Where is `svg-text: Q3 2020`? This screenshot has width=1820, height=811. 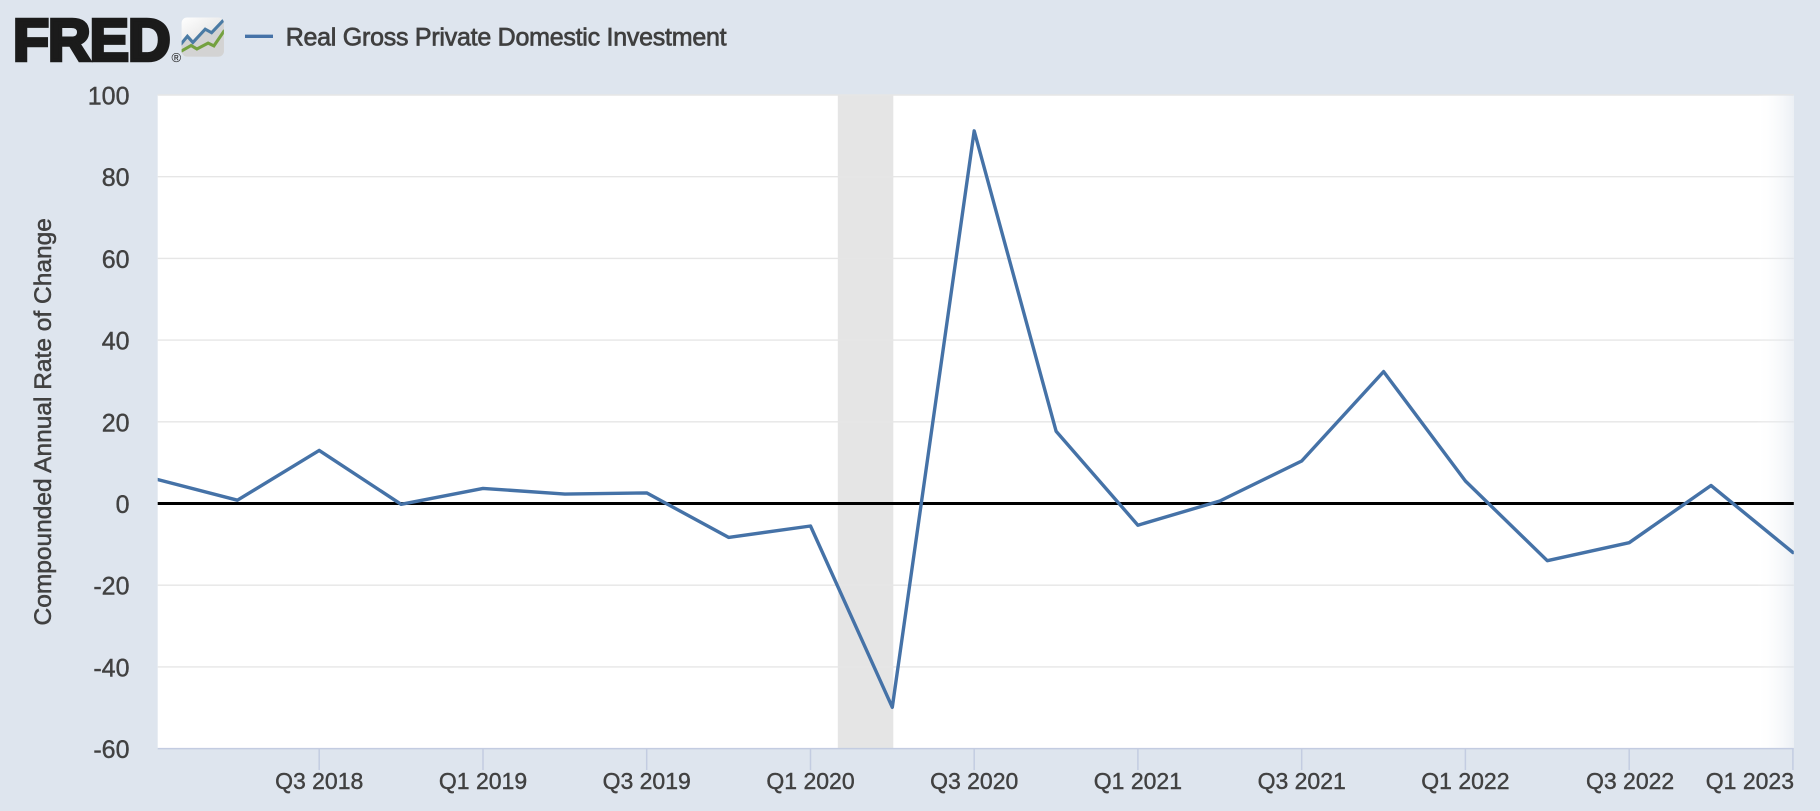 svg-text: Q3 2020 is located at coordinates (974, 781).